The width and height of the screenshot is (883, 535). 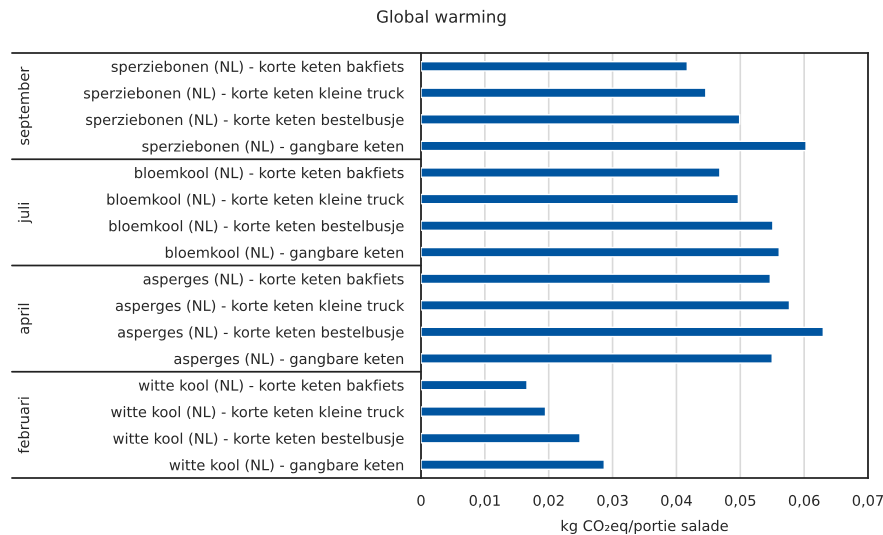 What do you see at coordinates (255, 200) in the screenshot?
I see `y-tick-label: bloemkool (NL) - korte keten kleine truck` at bounding box center [255, 200].